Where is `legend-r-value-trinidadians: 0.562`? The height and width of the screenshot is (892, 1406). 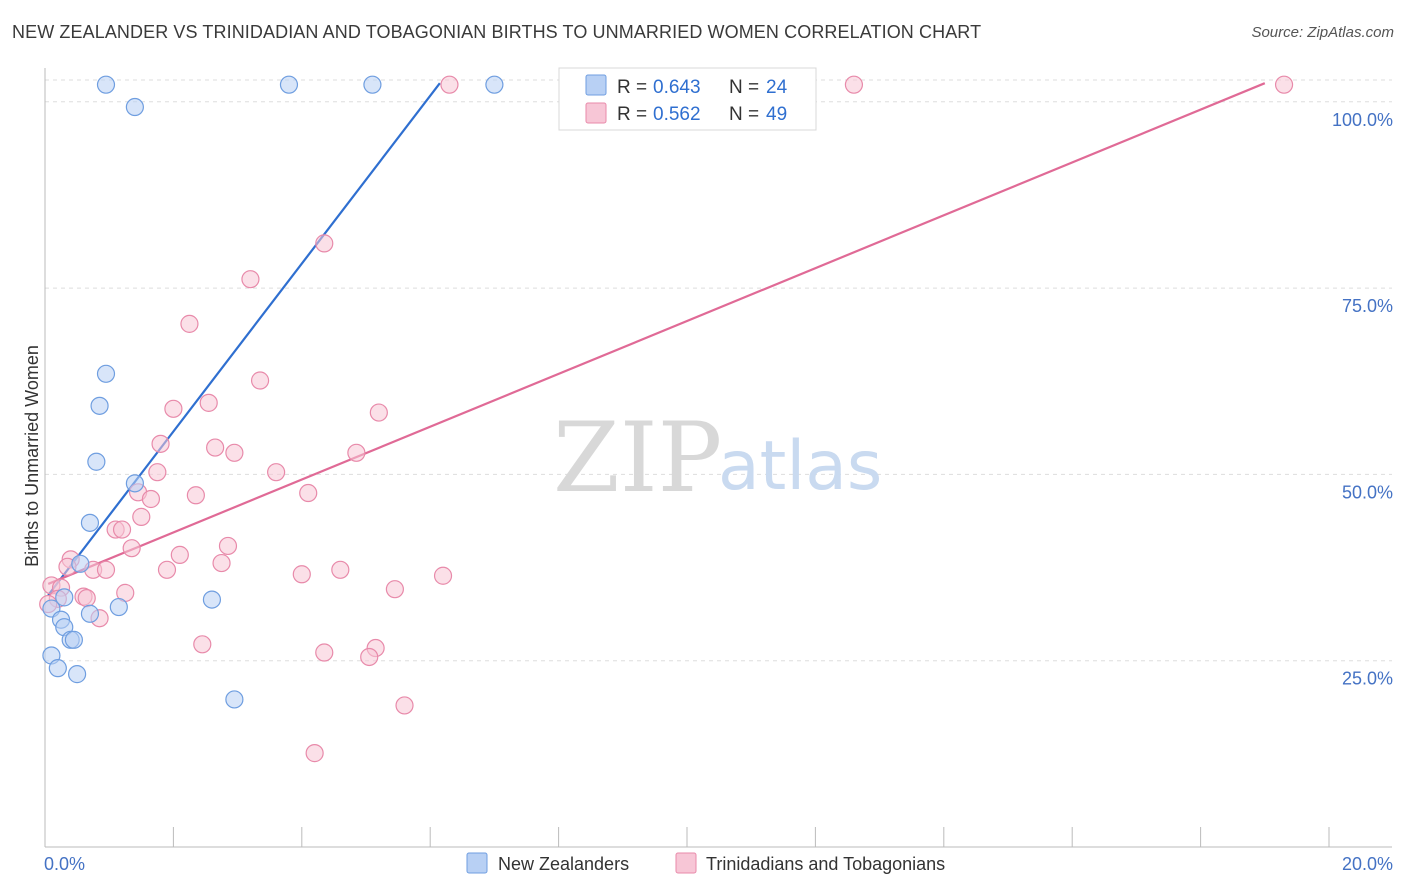
legend-r-value-trinidadians: 0.562 is located at coordinates (677, 114).